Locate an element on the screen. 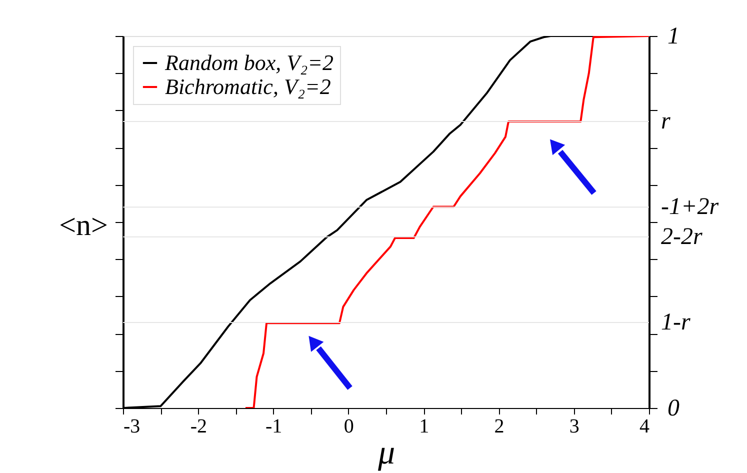 The width and height of the screenshot is (747, 473). x-tick-label: -3 is located at coordinates (132, 427).